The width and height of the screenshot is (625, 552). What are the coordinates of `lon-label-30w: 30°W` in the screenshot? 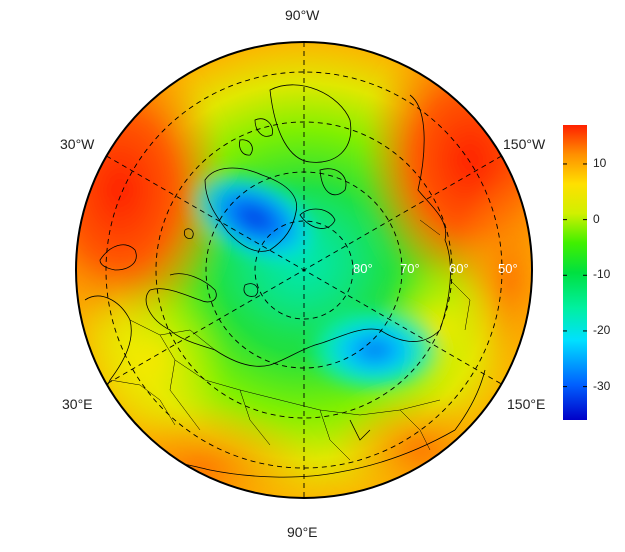 It's located at (77, 144).